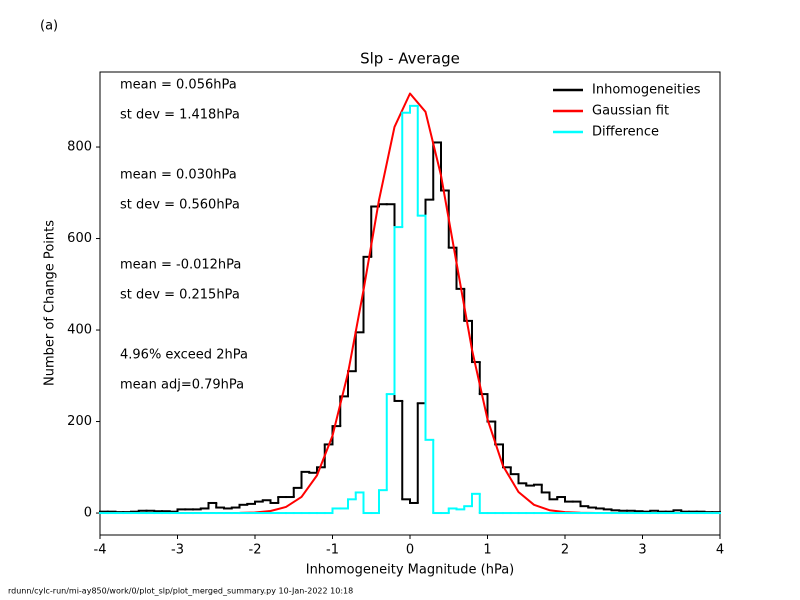 The image size is (800, 600). Describe the element at coordinates (642, 550) in the screenshot. I see `x-tick-label: 3` at that location.